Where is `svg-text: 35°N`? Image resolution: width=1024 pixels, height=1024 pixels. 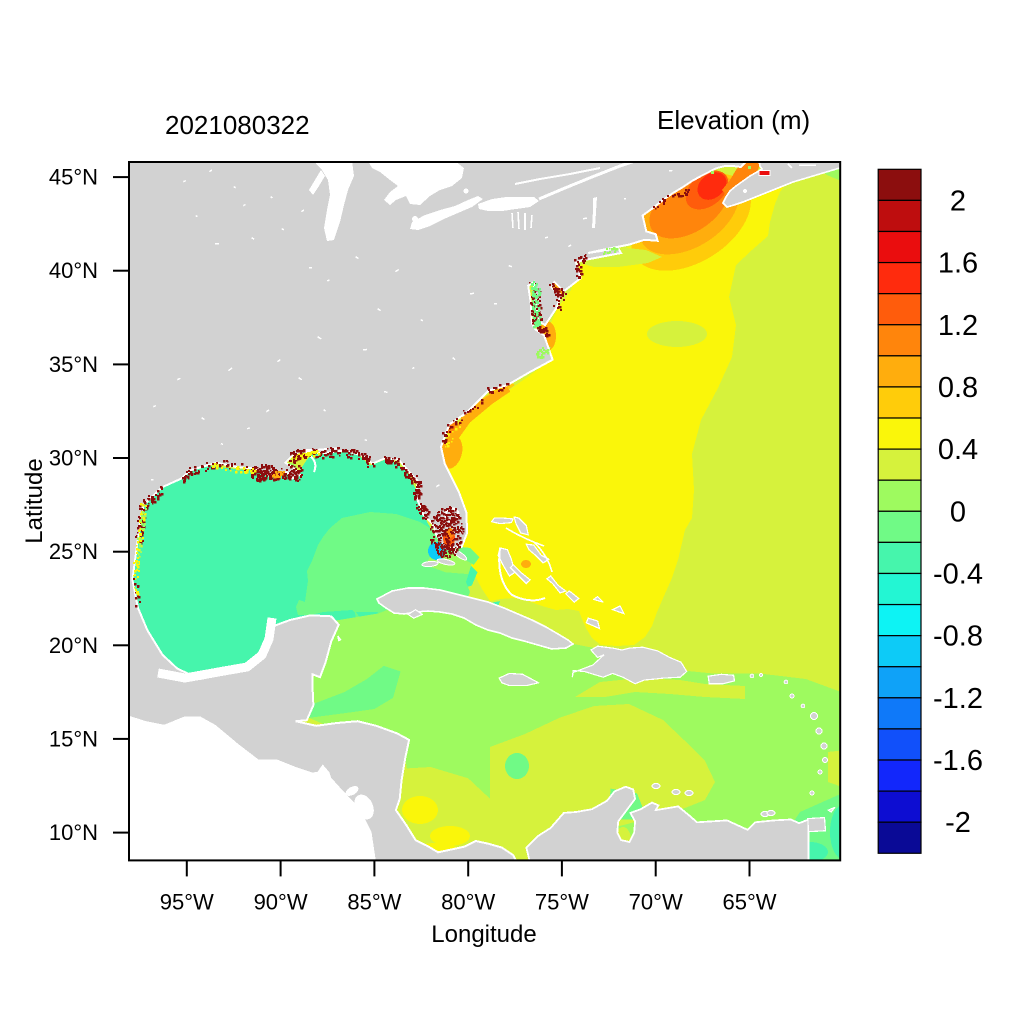 svg-text: 35°N is located at coordinates (73, 364).